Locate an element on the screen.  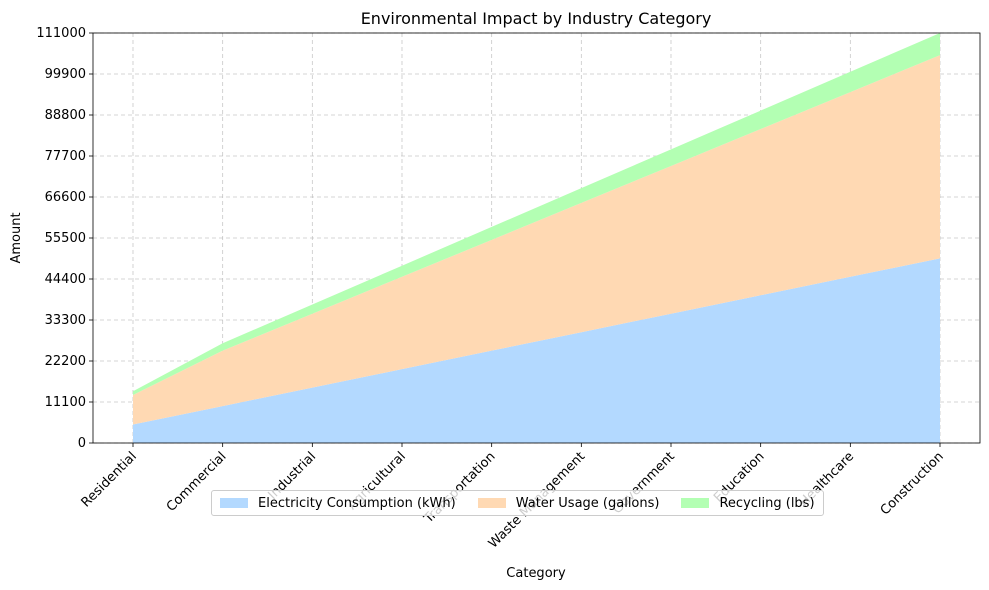
legend-label-water: Water Usage (gallons) is located at coordinates (587, 503).